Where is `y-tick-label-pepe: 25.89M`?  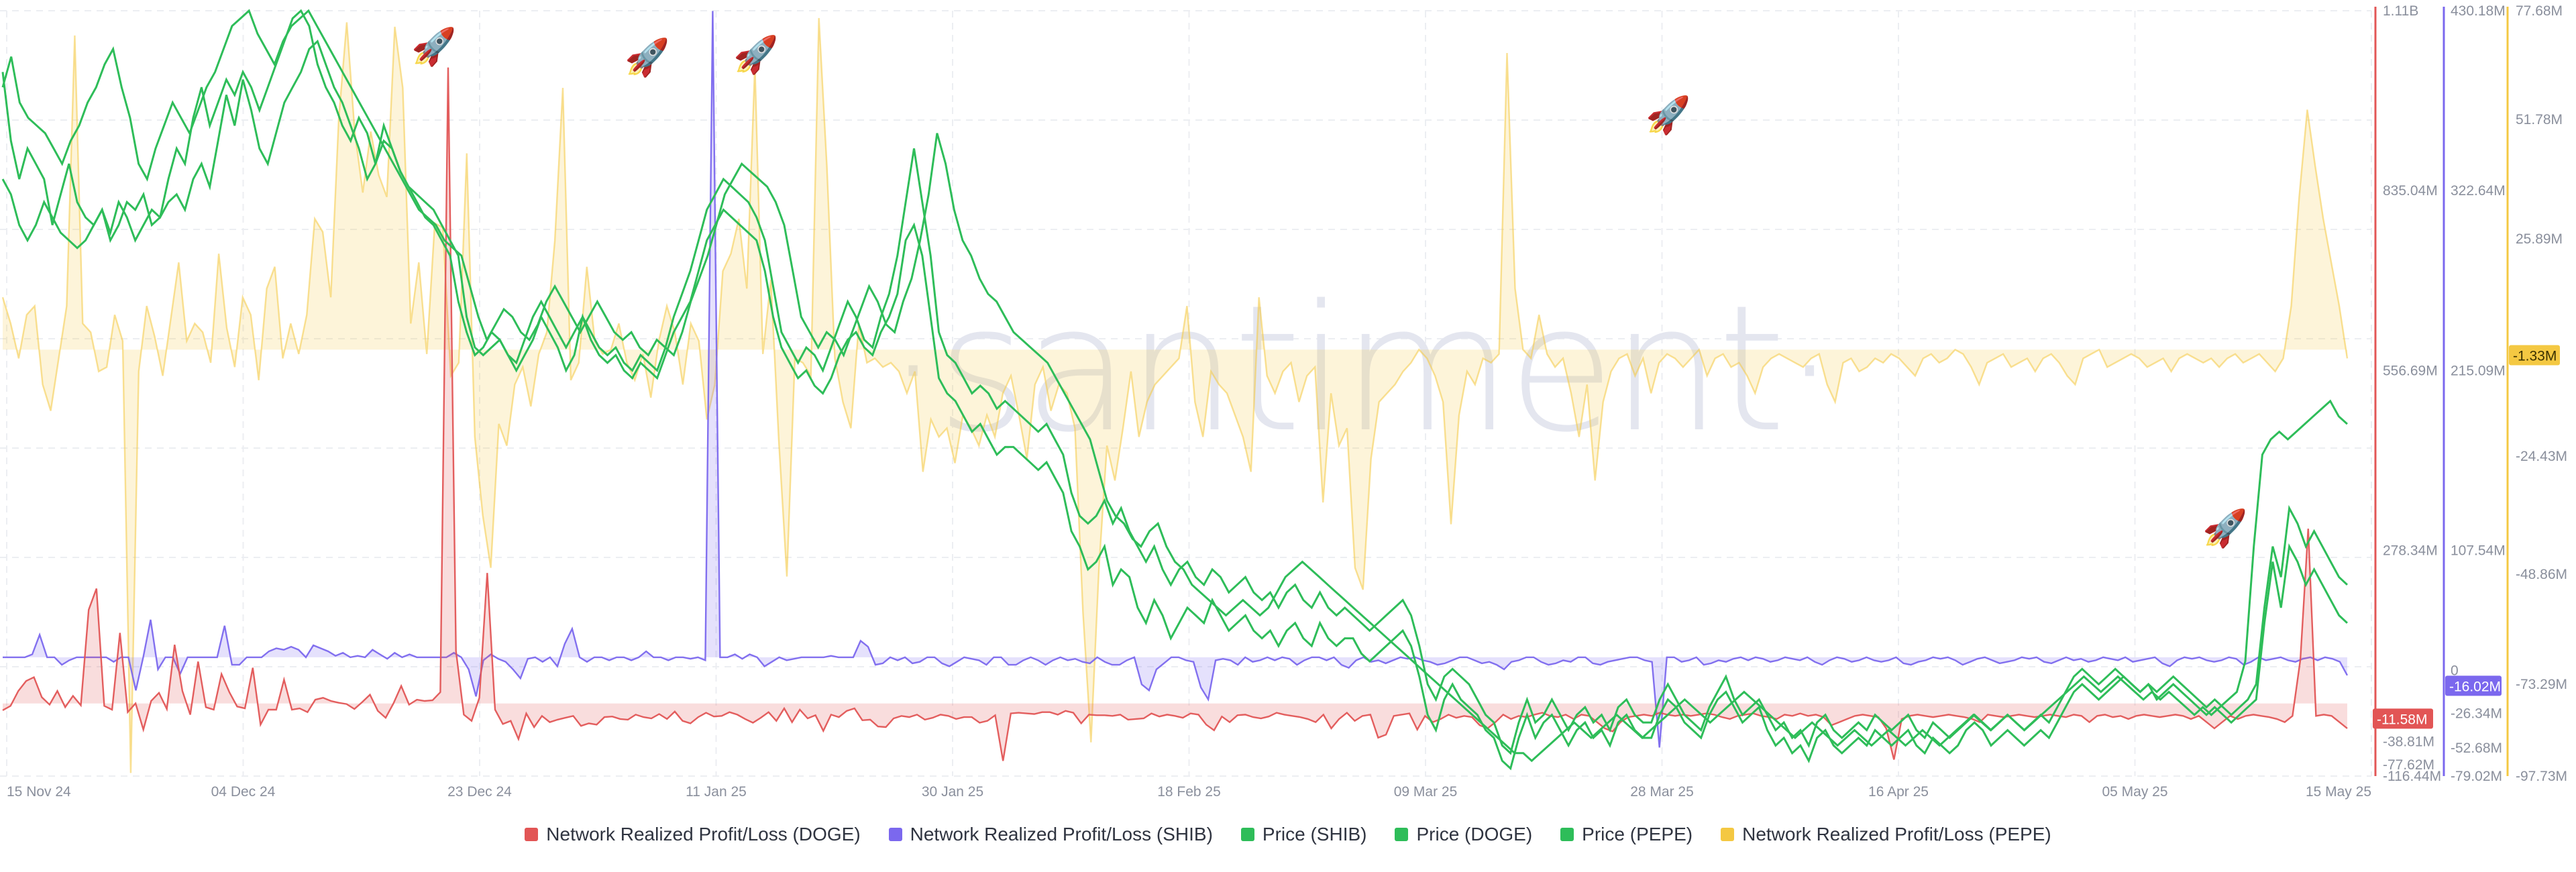 y-tick-label-pepe: 25.89M is located at coordinates (2539, 239).